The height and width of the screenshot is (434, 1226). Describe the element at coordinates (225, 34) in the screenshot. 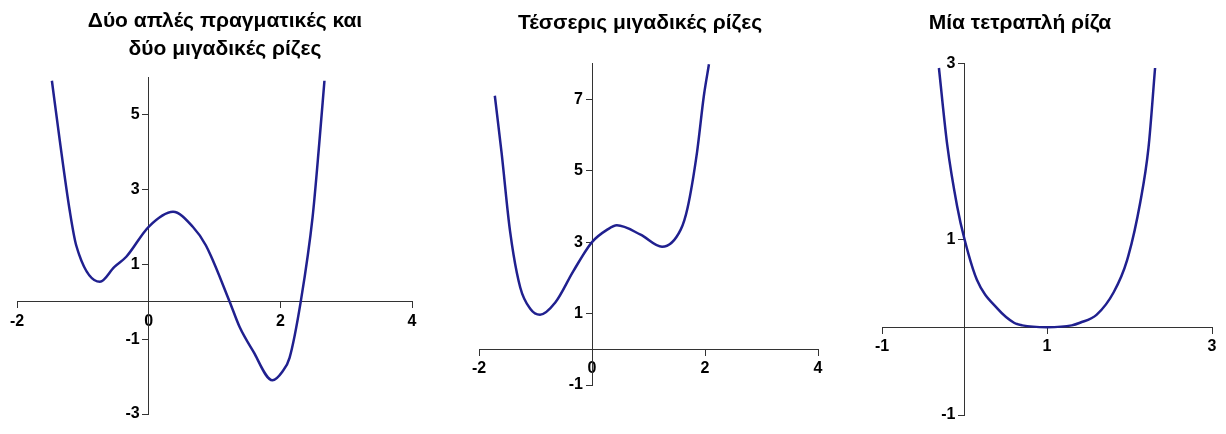

I see `chart-title: Δύο απλές πραγματικές και δύο μιγαδικές ρίζες` at that location.